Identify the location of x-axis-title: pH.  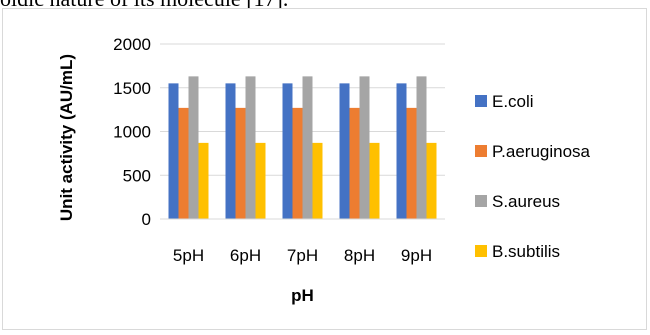
(302, 295).